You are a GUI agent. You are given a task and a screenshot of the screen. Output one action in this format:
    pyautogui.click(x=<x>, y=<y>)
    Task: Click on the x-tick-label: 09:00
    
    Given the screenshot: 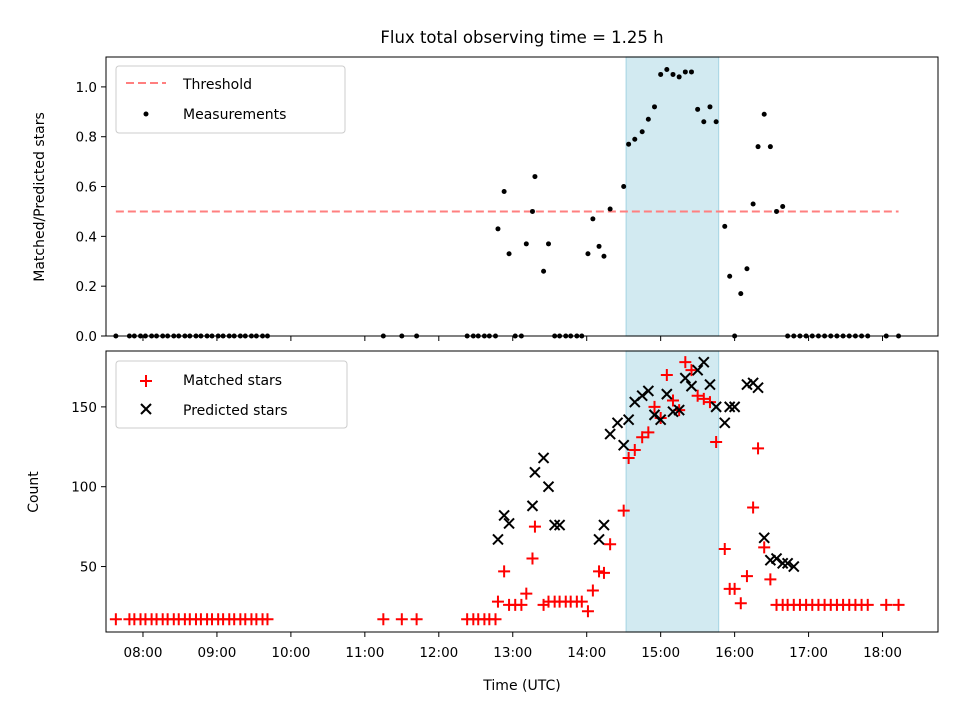 What is the action you would take?
    pyautogui.click(x=216, y=653)
    